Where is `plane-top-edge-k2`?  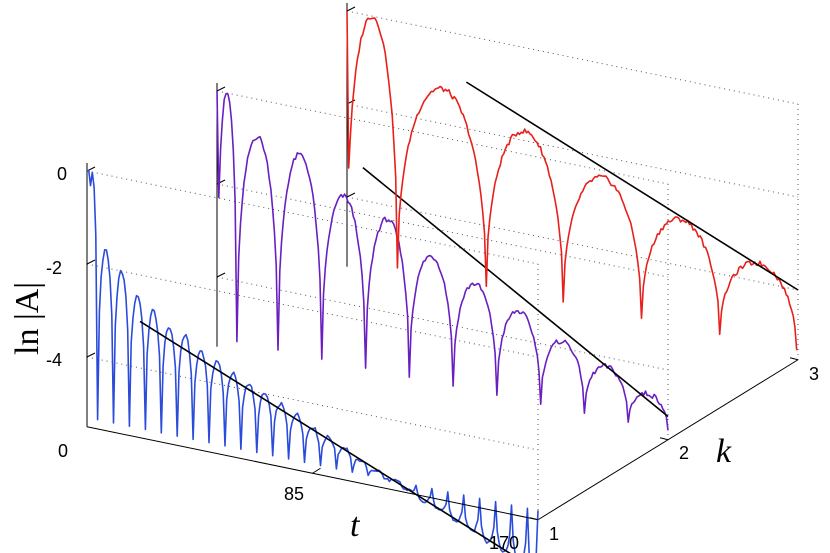
plane-top-edge-k2 is located at coordinates (442, 137).